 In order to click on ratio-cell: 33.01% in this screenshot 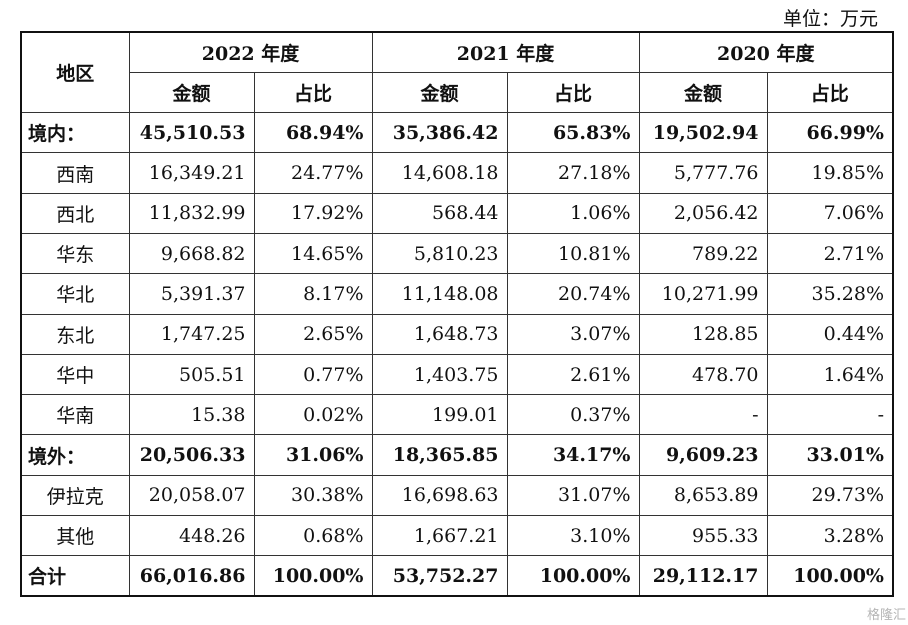, I will do `click(830, 455)`.